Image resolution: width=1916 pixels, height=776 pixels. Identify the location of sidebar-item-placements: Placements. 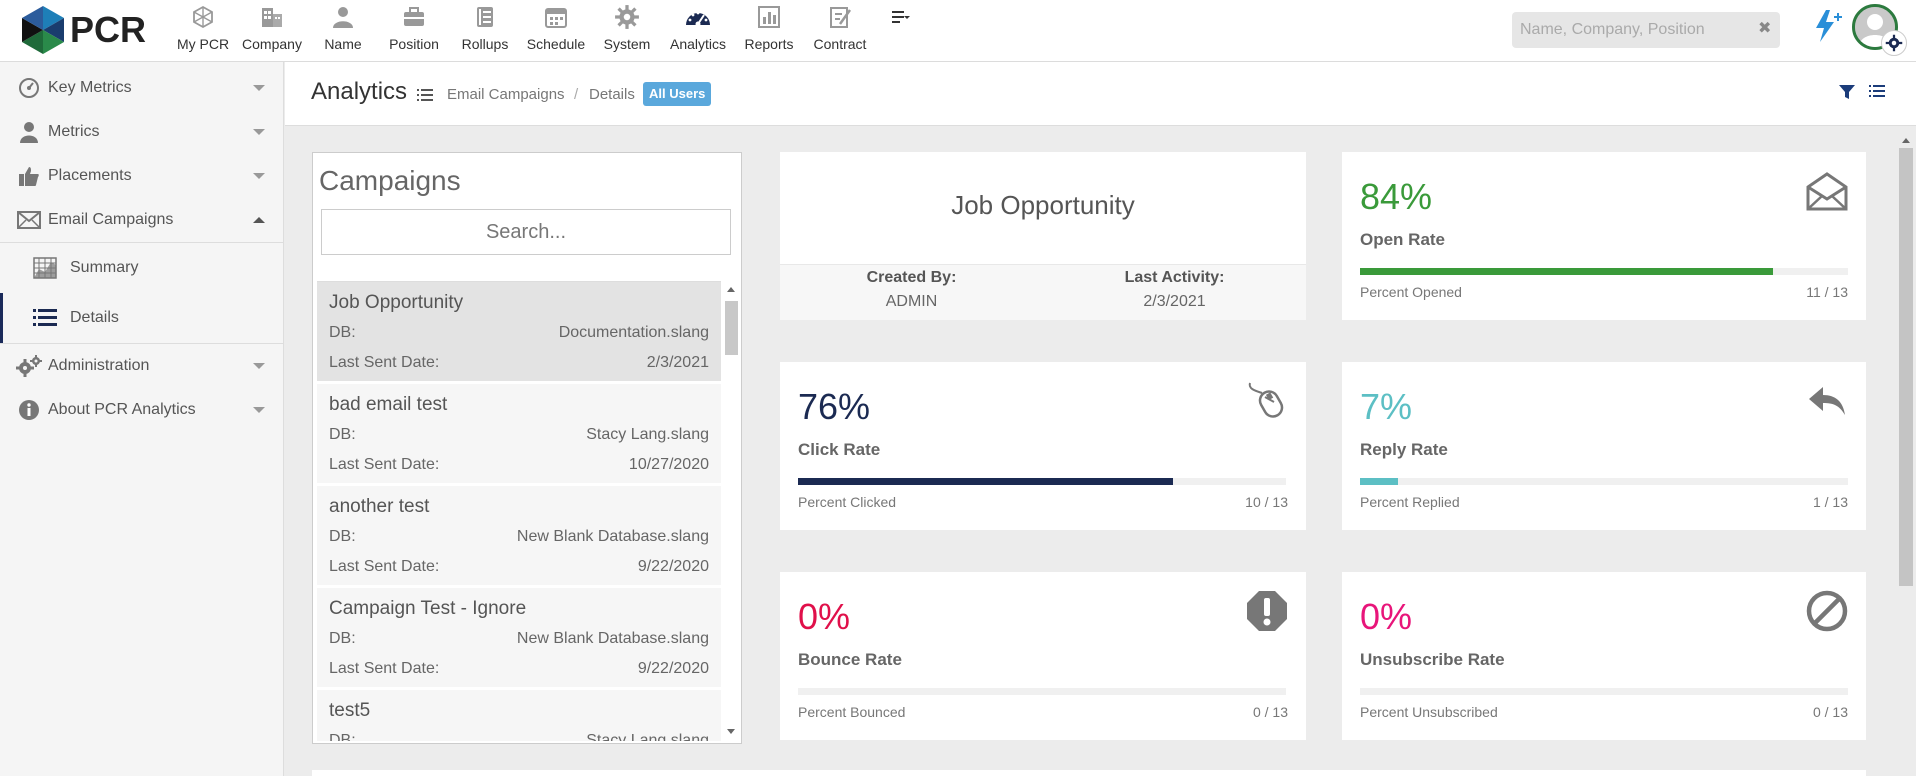
(141, 176).